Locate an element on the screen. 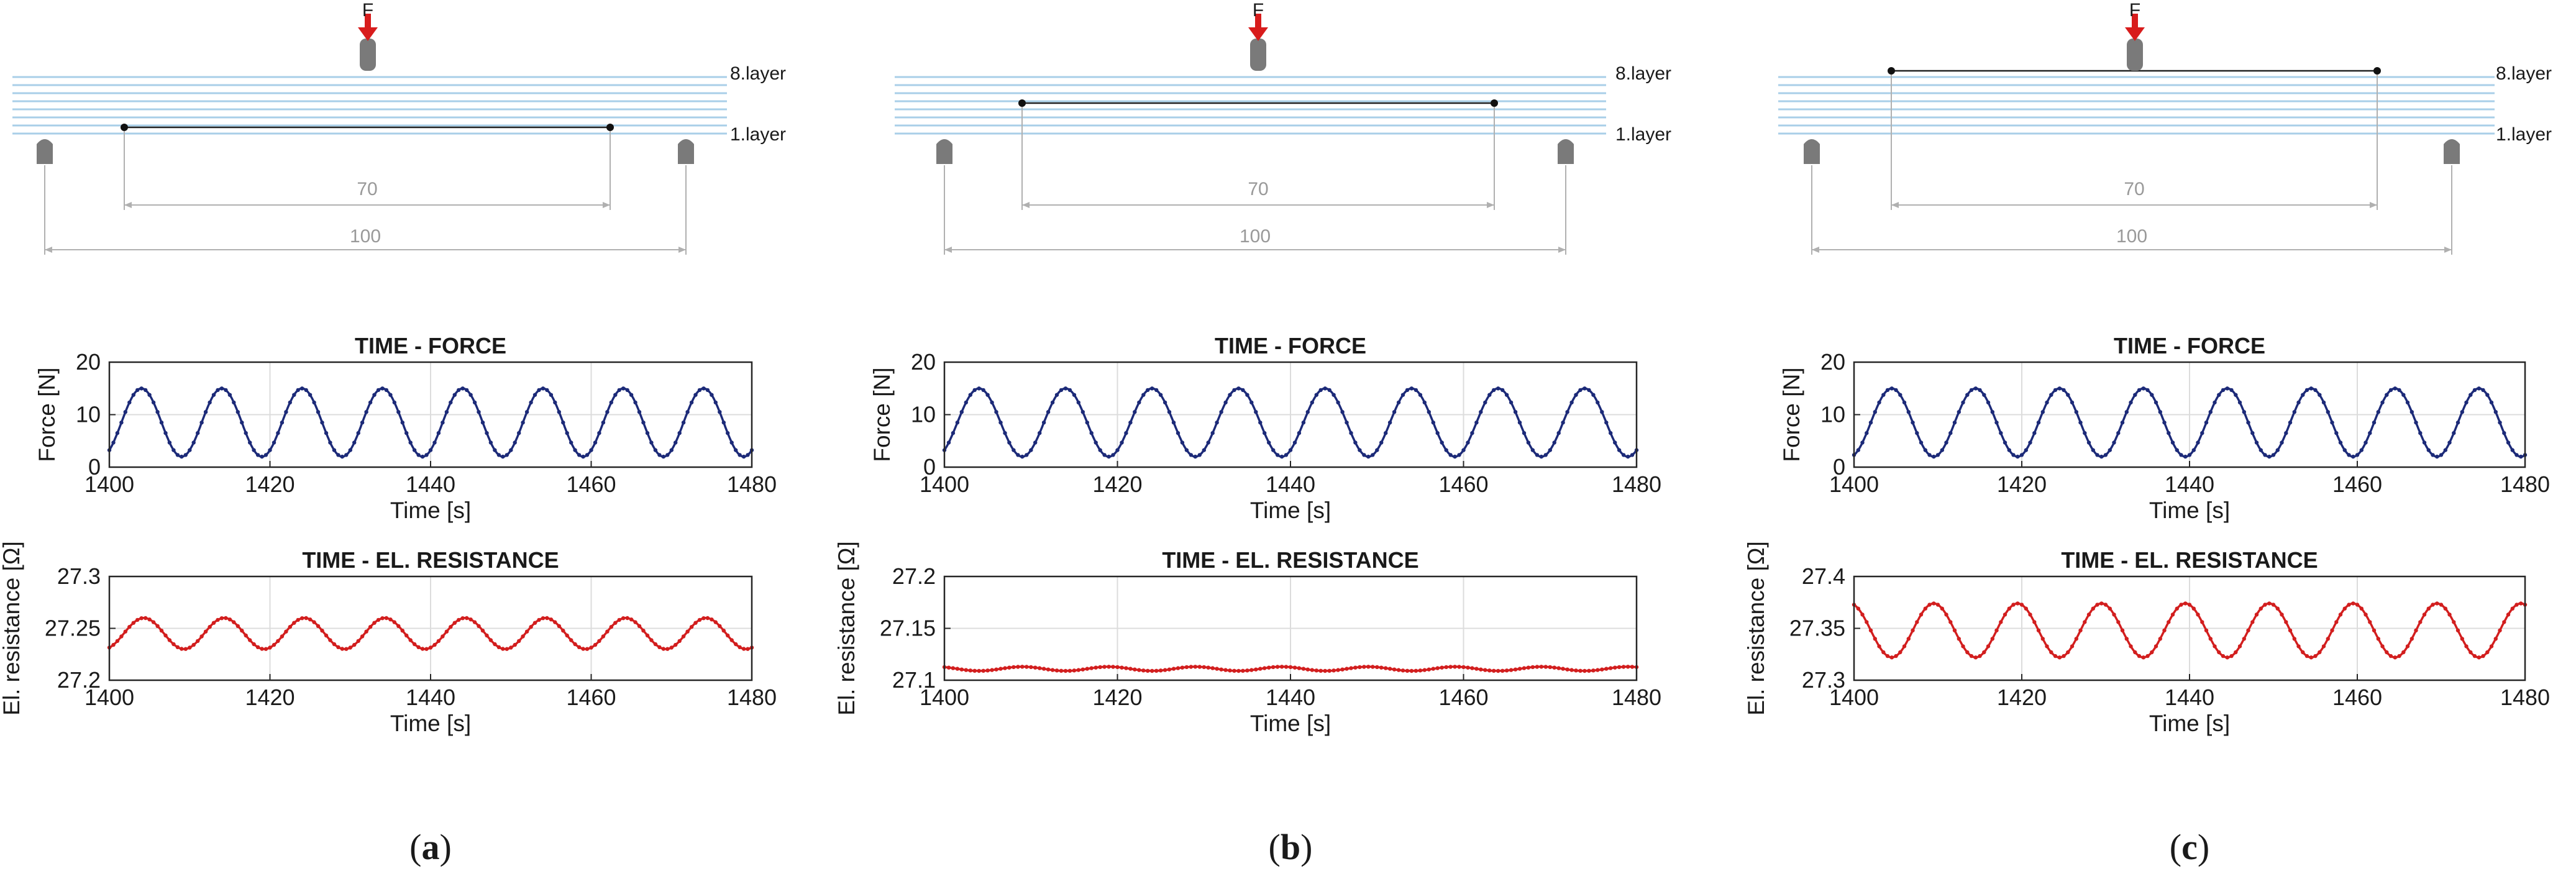  chart-title: TIME - FORCE is located at coordinates (430, 345).